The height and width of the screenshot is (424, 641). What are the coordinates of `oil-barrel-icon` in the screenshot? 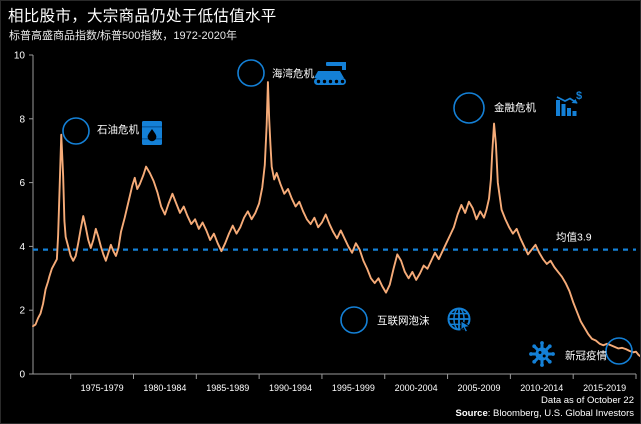 It's located at (152, 133).